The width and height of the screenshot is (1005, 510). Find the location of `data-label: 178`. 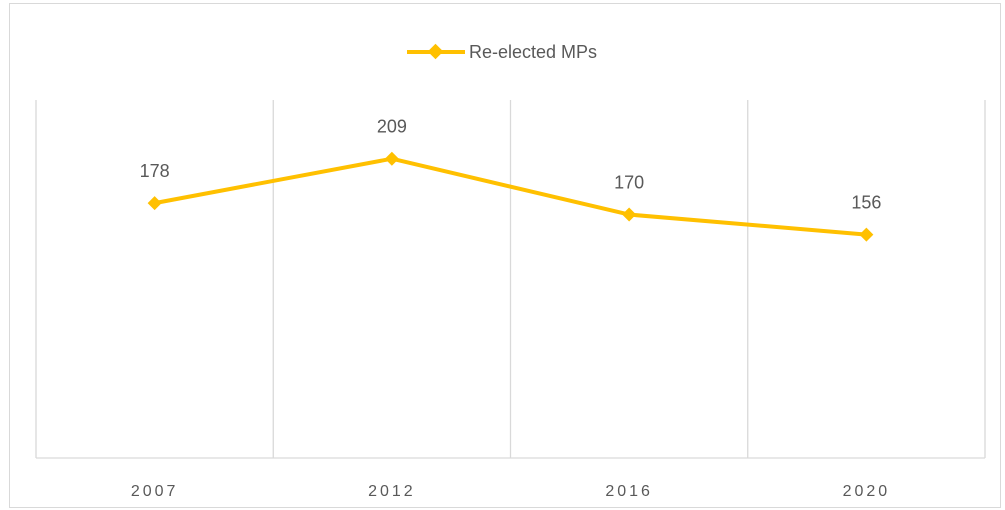

data-label: 178 is located at coordinates (155, 171).